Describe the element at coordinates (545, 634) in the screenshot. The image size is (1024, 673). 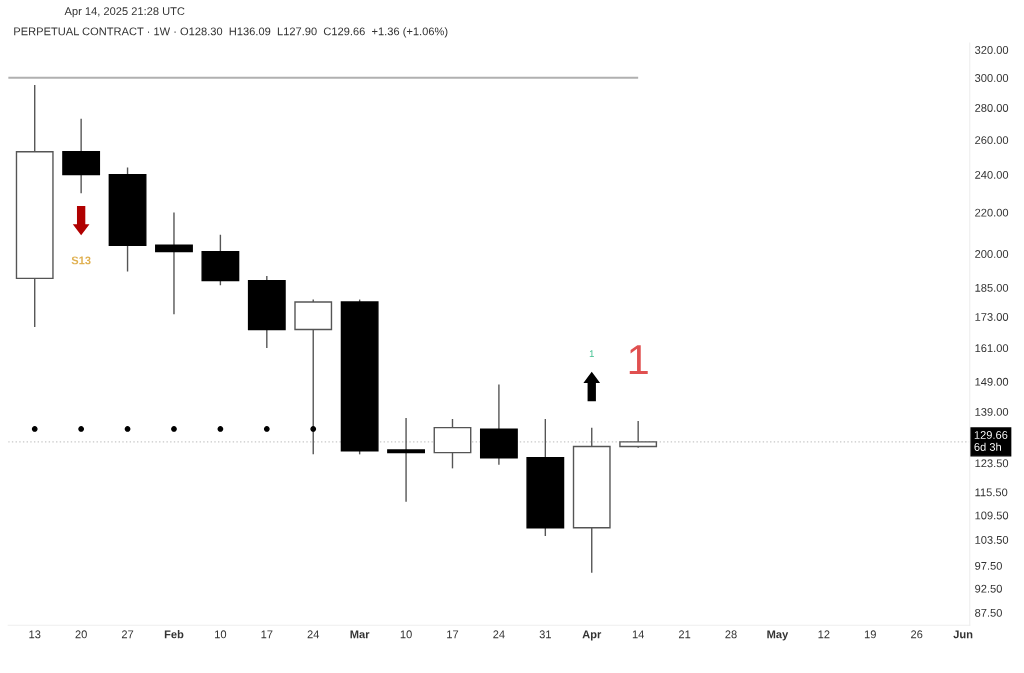
I see `x-tick-label: 31` at that location.